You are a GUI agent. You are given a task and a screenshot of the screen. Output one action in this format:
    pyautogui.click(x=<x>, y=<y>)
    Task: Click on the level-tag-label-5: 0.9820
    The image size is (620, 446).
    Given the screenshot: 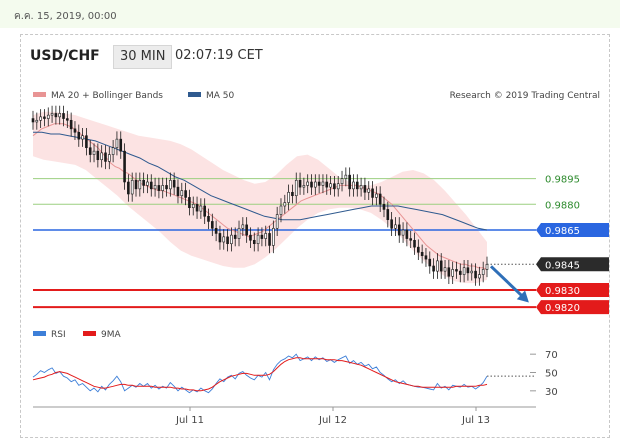 What is the action you would take?
    pyautogui.click(x=562, y=308)
    